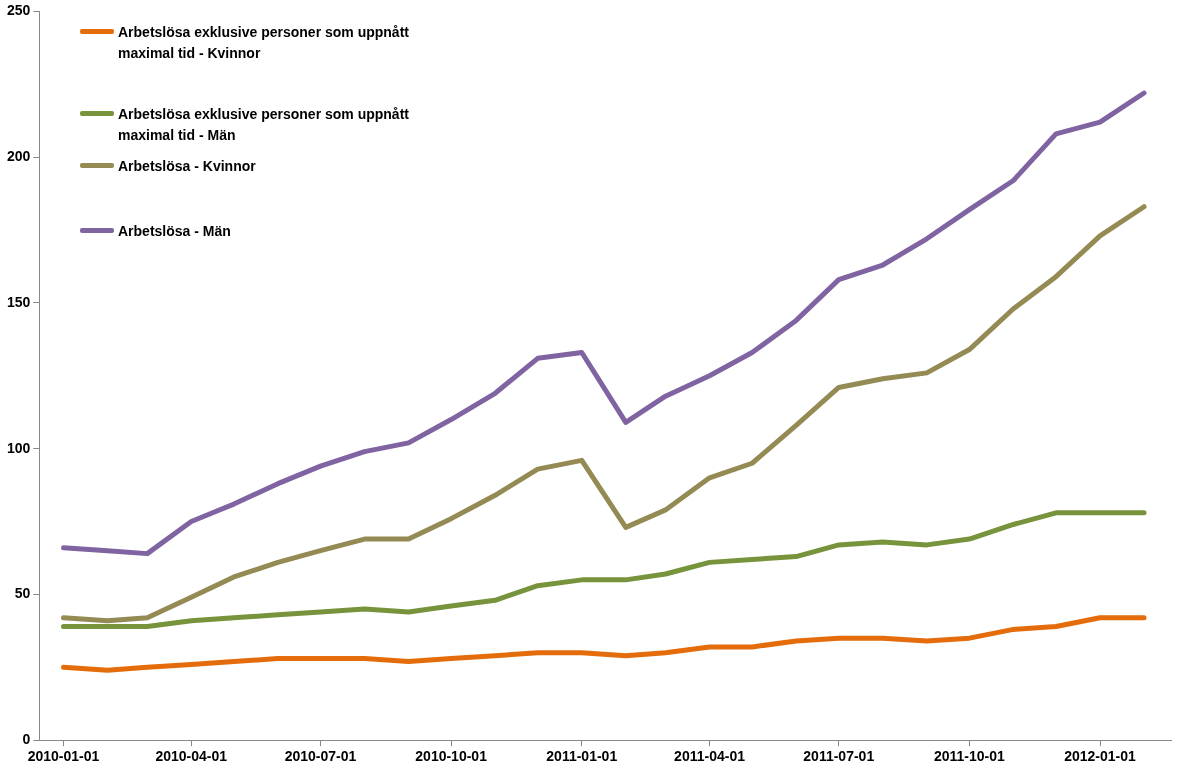  I want to click on y-tick-label: 150, so click(19, 301).